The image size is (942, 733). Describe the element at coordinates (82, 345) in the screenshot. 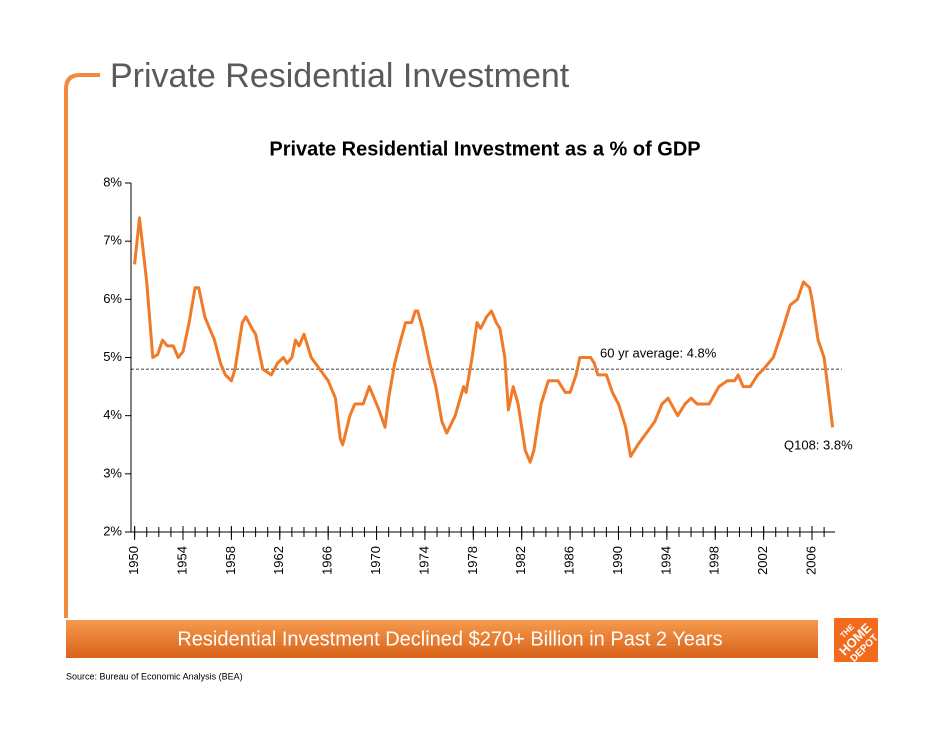

I see `bracket` at that location.